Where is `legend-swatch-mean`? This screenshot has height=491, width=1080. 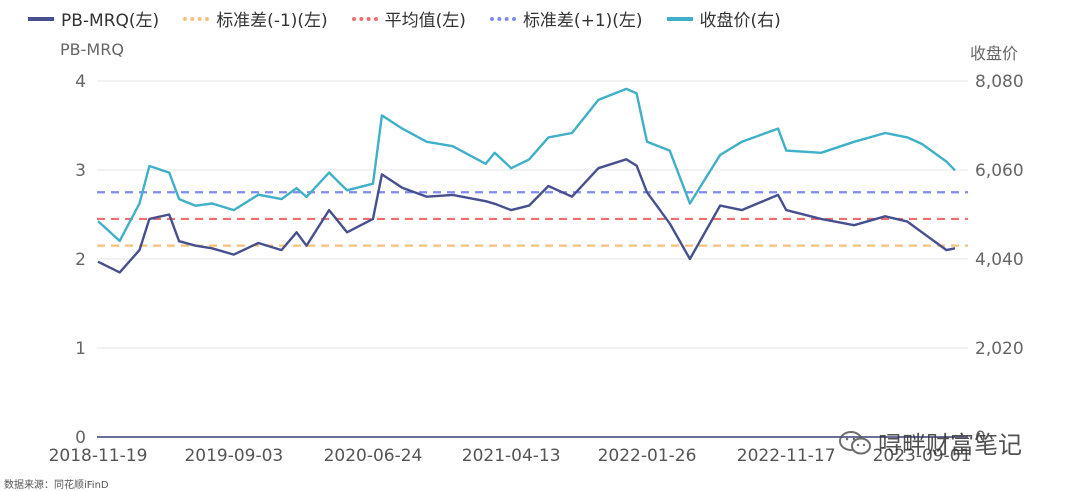
legend-swatch-mean is located at coordinates (364, 18).